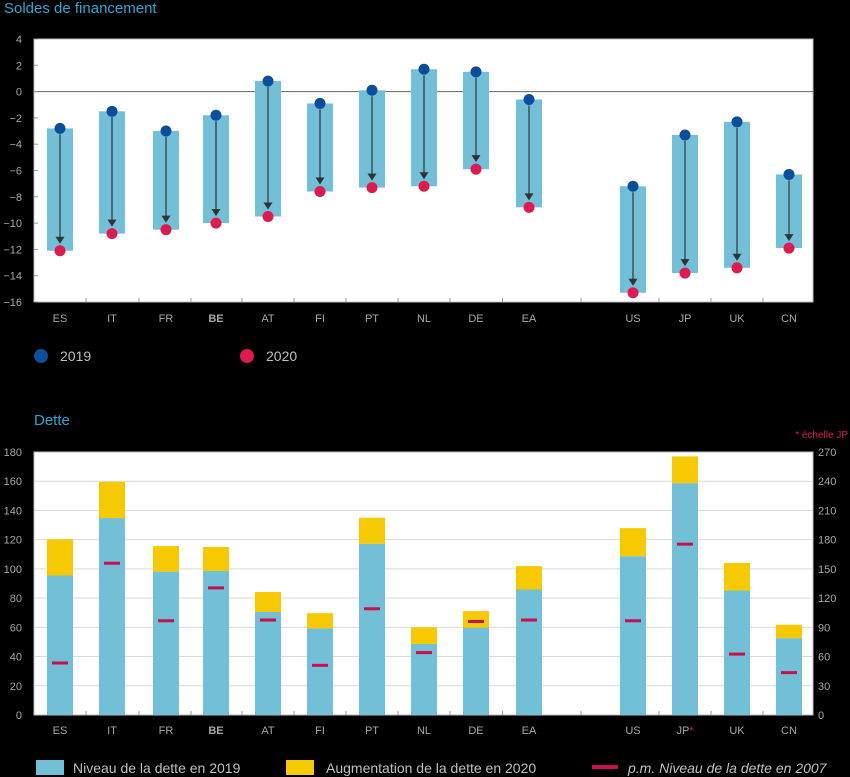  I want to click on x-label-pt: PT, so click(372, 319).